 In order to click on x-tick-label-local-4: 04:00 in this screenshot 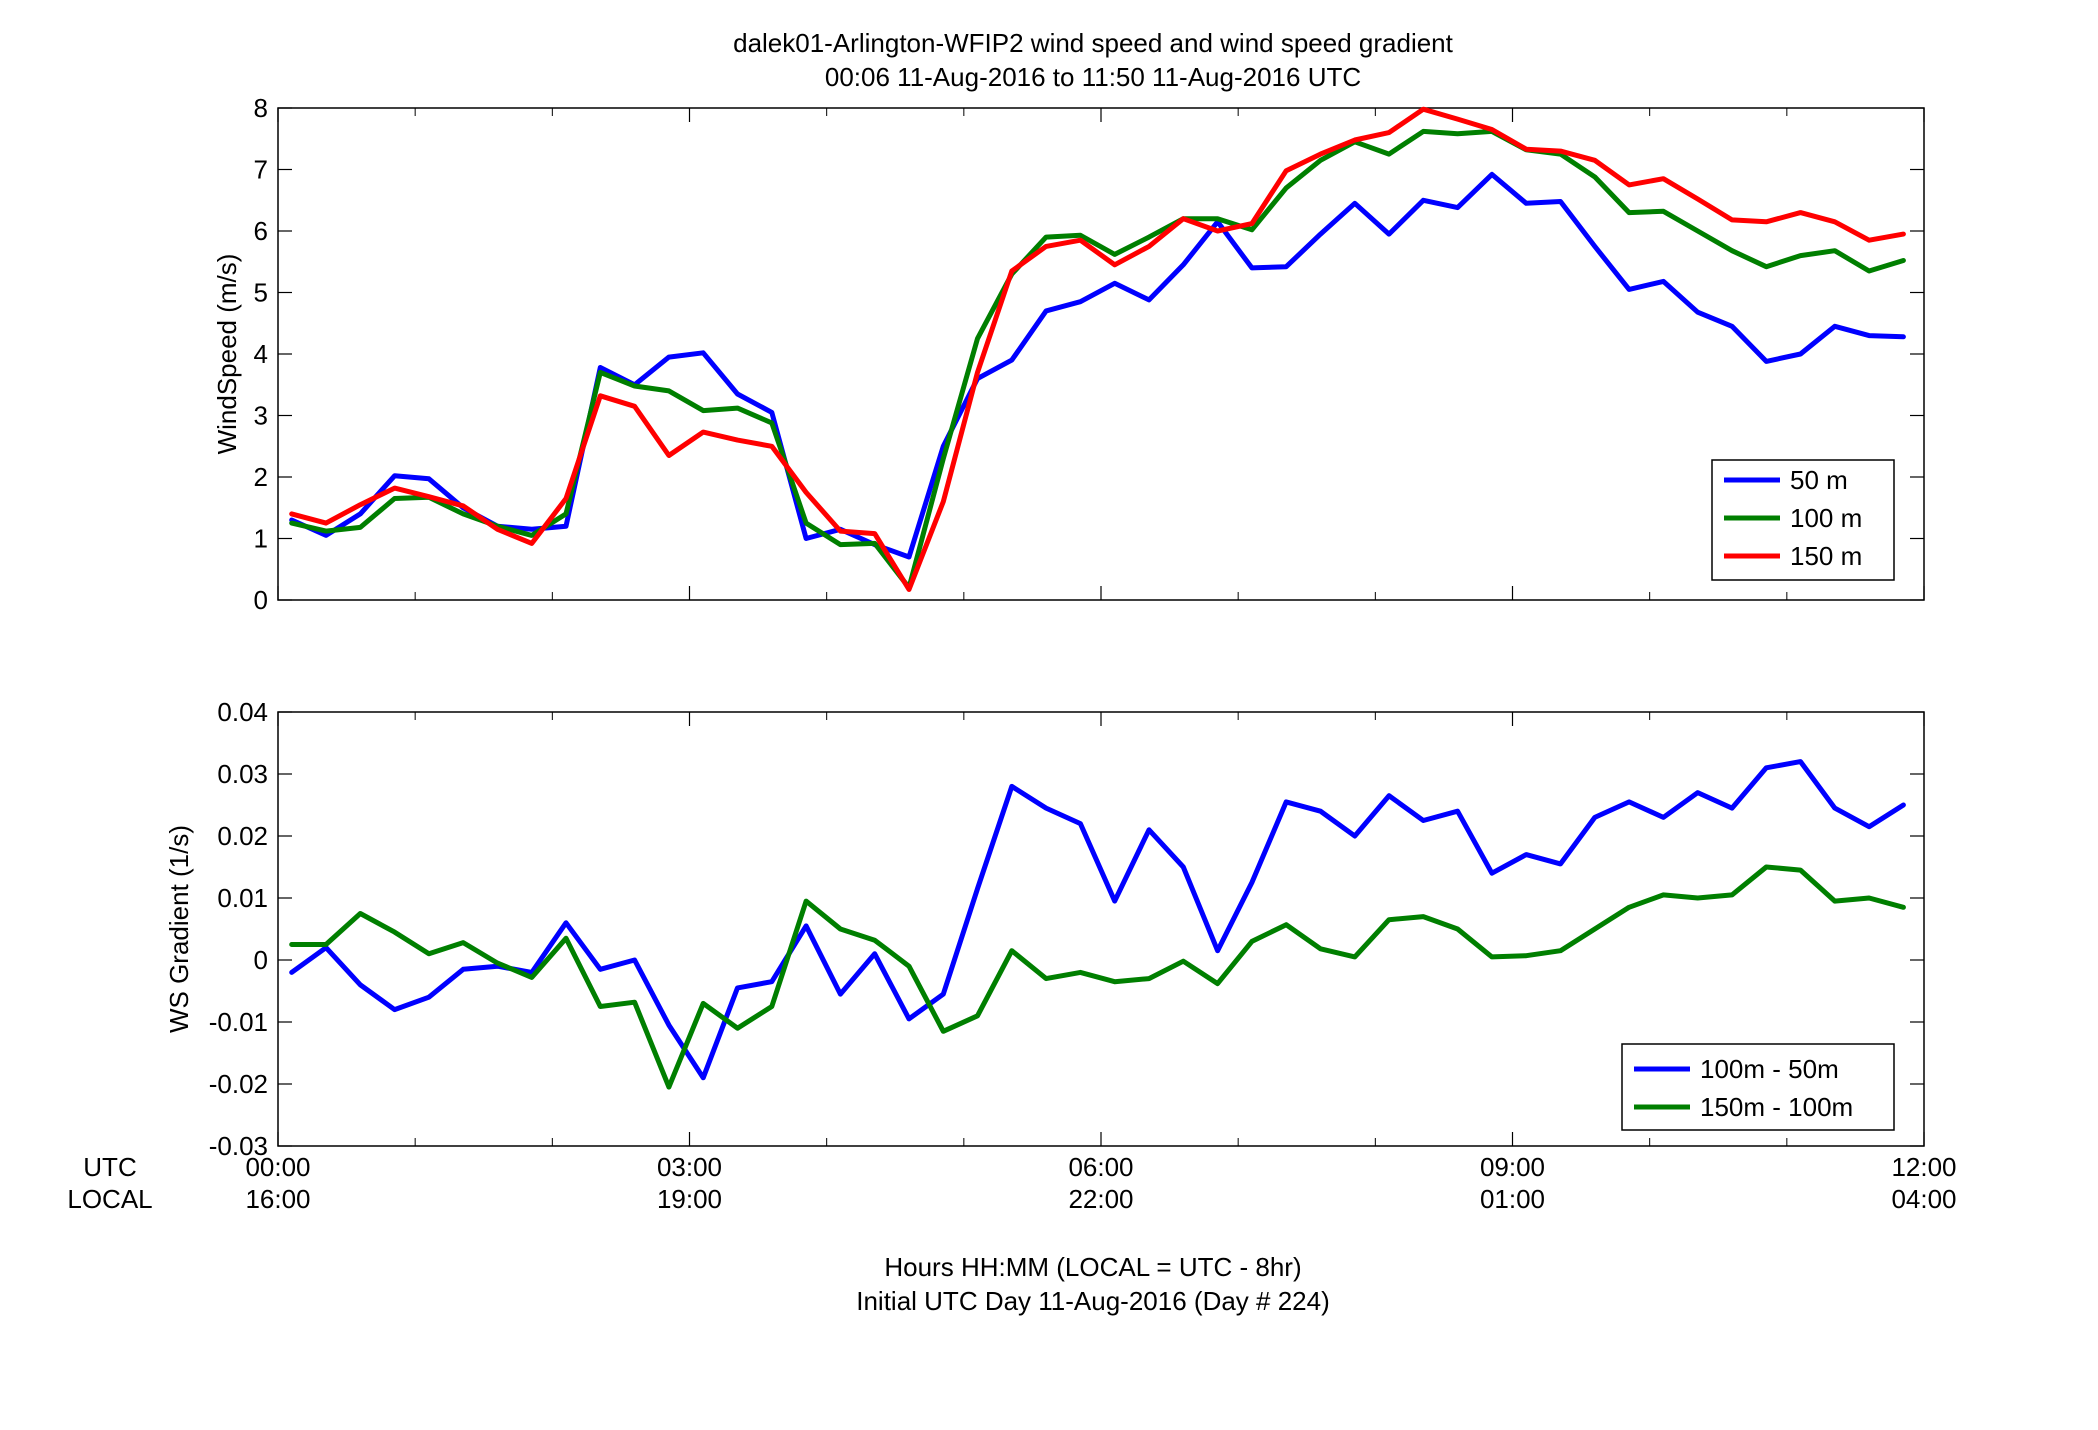, I will do `click(1923, 1199)`.